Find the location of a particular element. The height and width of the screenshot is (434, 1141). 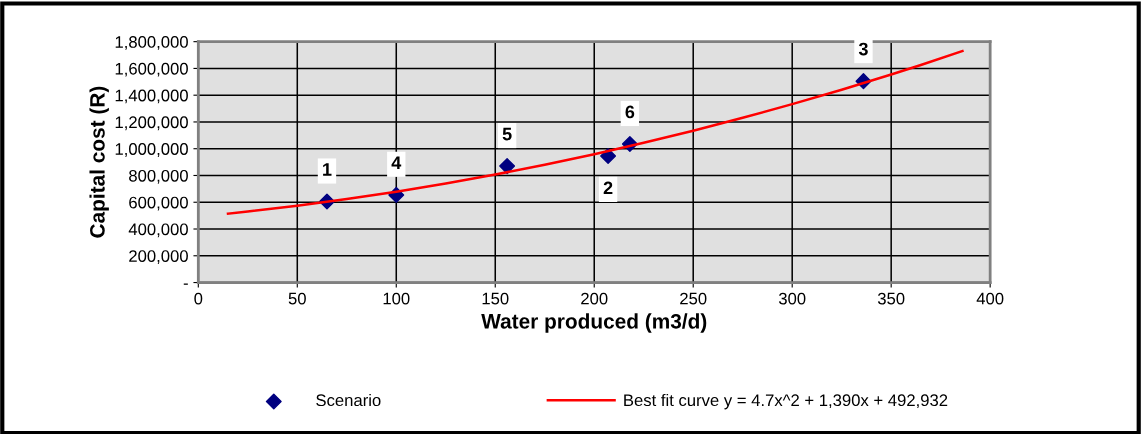

y-tick-label: 1,000,000 is located at coordinates (151, 150).